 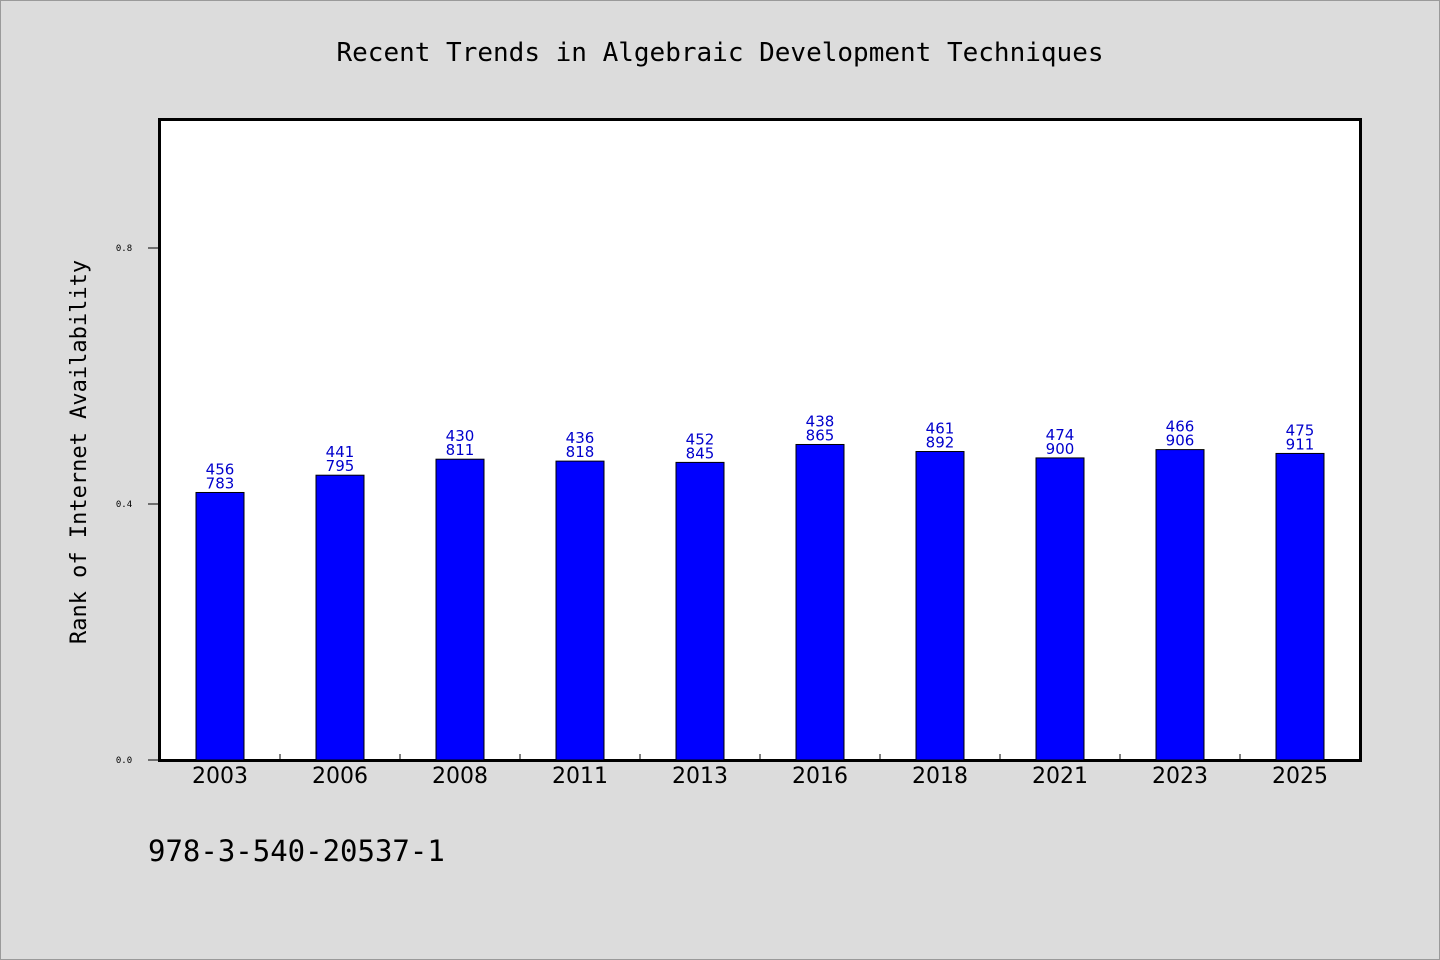 What do you see at coordinates (220, 483) in the screenshot?
I see `data-label: 783` at bounding box center [220, 483].